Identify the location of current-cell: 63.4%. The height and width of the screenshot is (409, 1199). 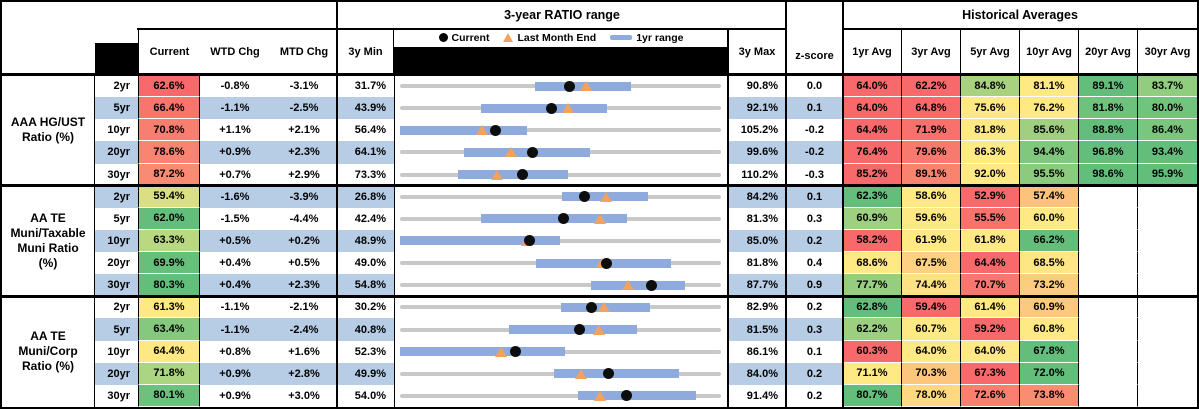
(169, 329).